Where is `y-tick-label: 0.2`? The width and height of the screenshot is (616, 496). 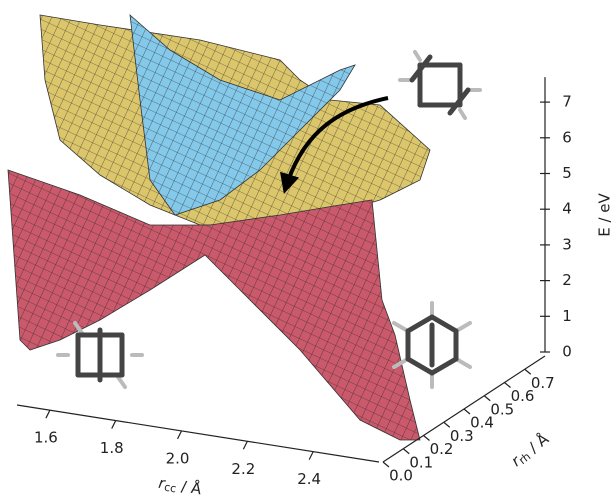 y-tick-label: 0.2 is located at coordinates (442, 449).